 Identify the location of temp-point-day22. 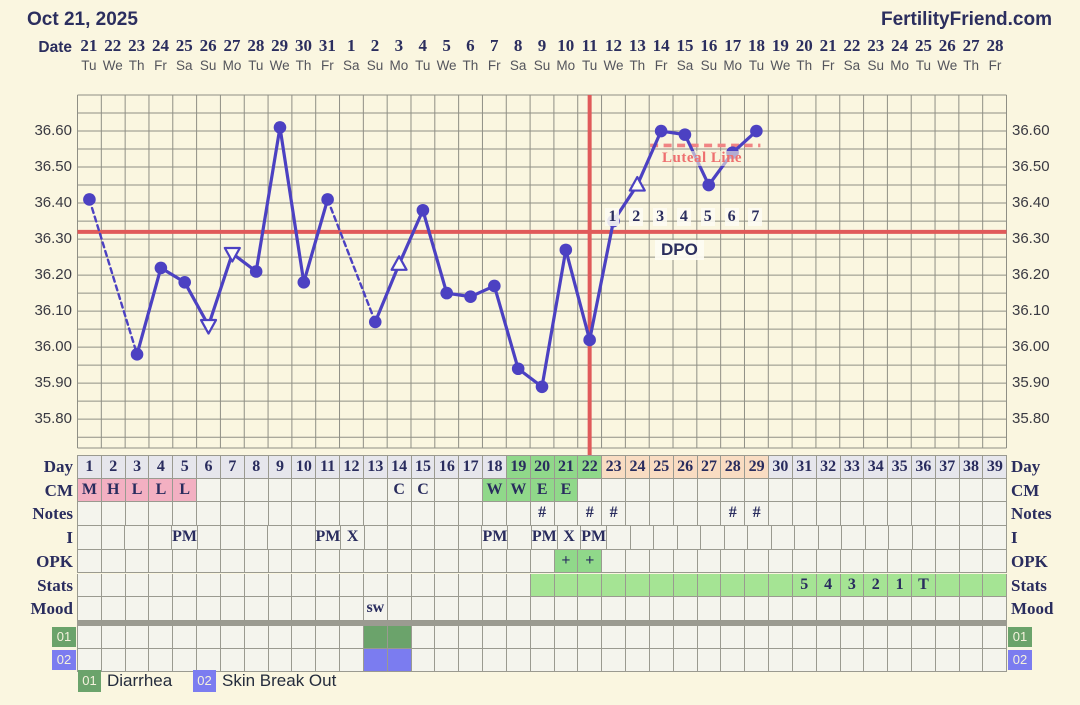
(589, 340).